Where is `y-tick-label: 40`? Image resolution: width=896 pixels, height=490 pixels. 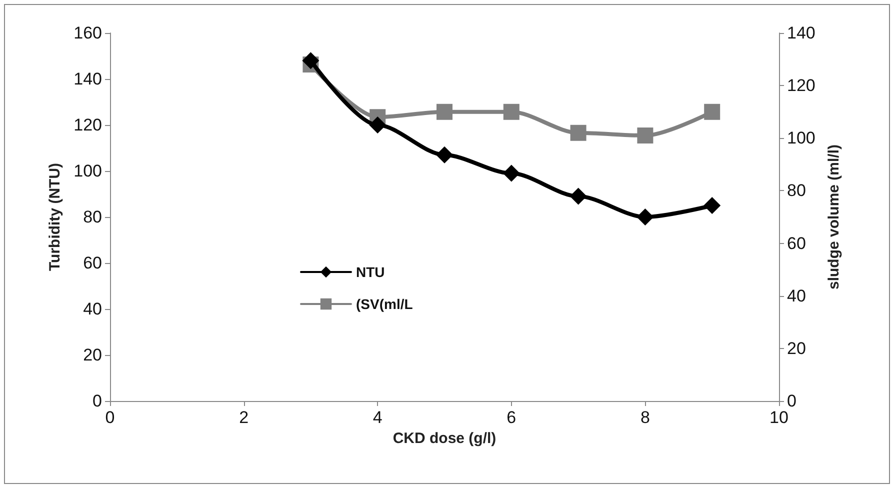 y-tick-label: 40 is located at coordinates (92, 309).